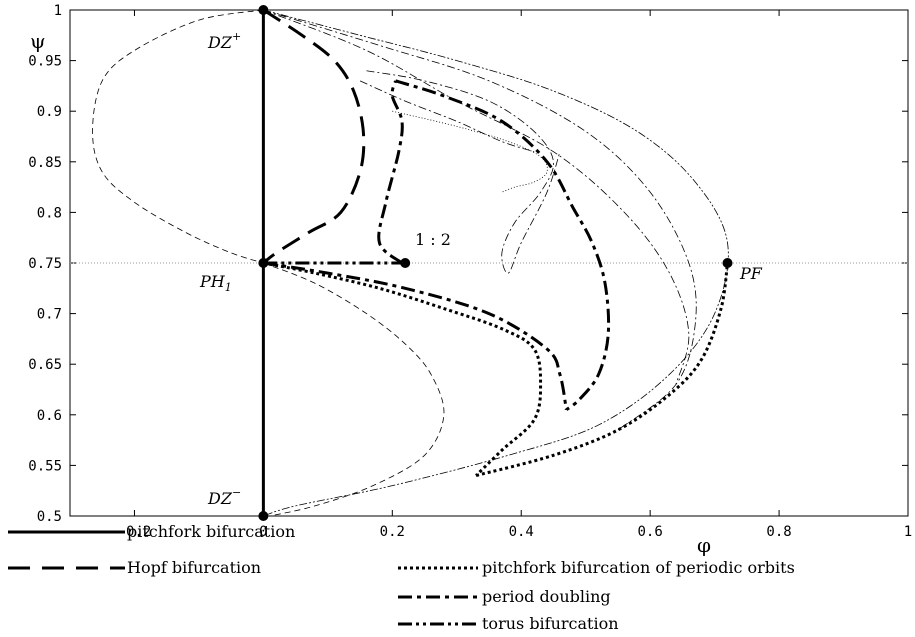 This screenshot has width=915, height=637. Describe the element at coordinates (45, 264) in the screenshot. I see `y-tick-label: 0.75` at that location.